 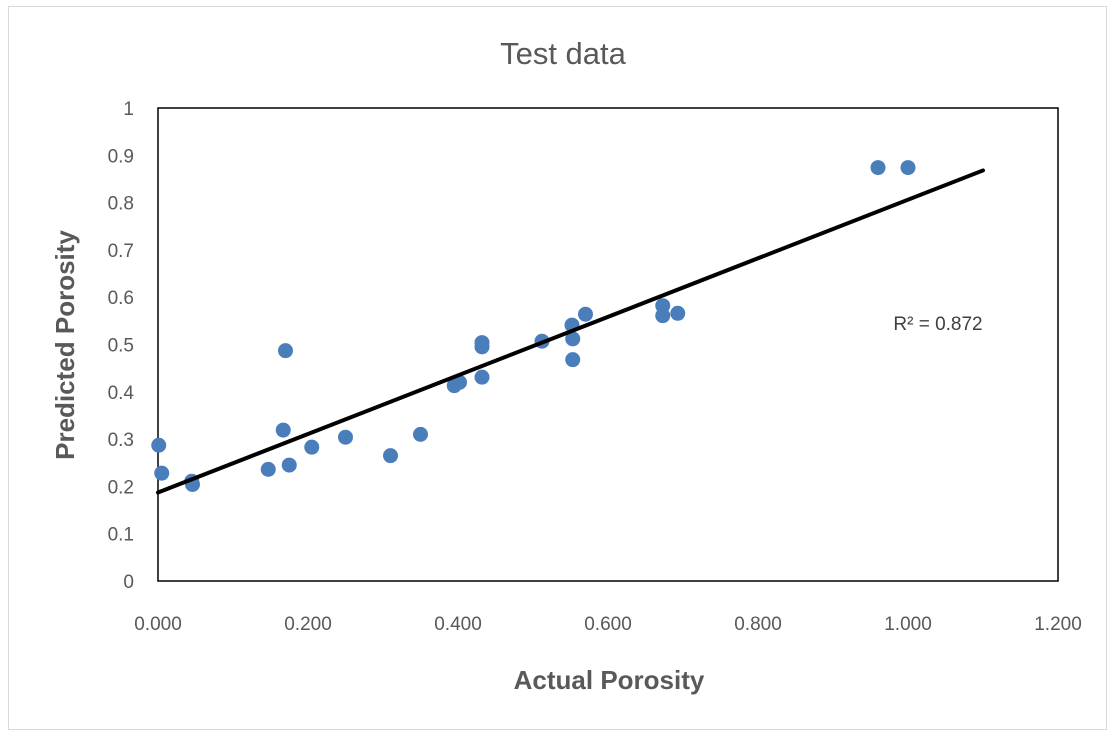 I want to click on y-tick-label: 0.9, so click(x=121, y=156).